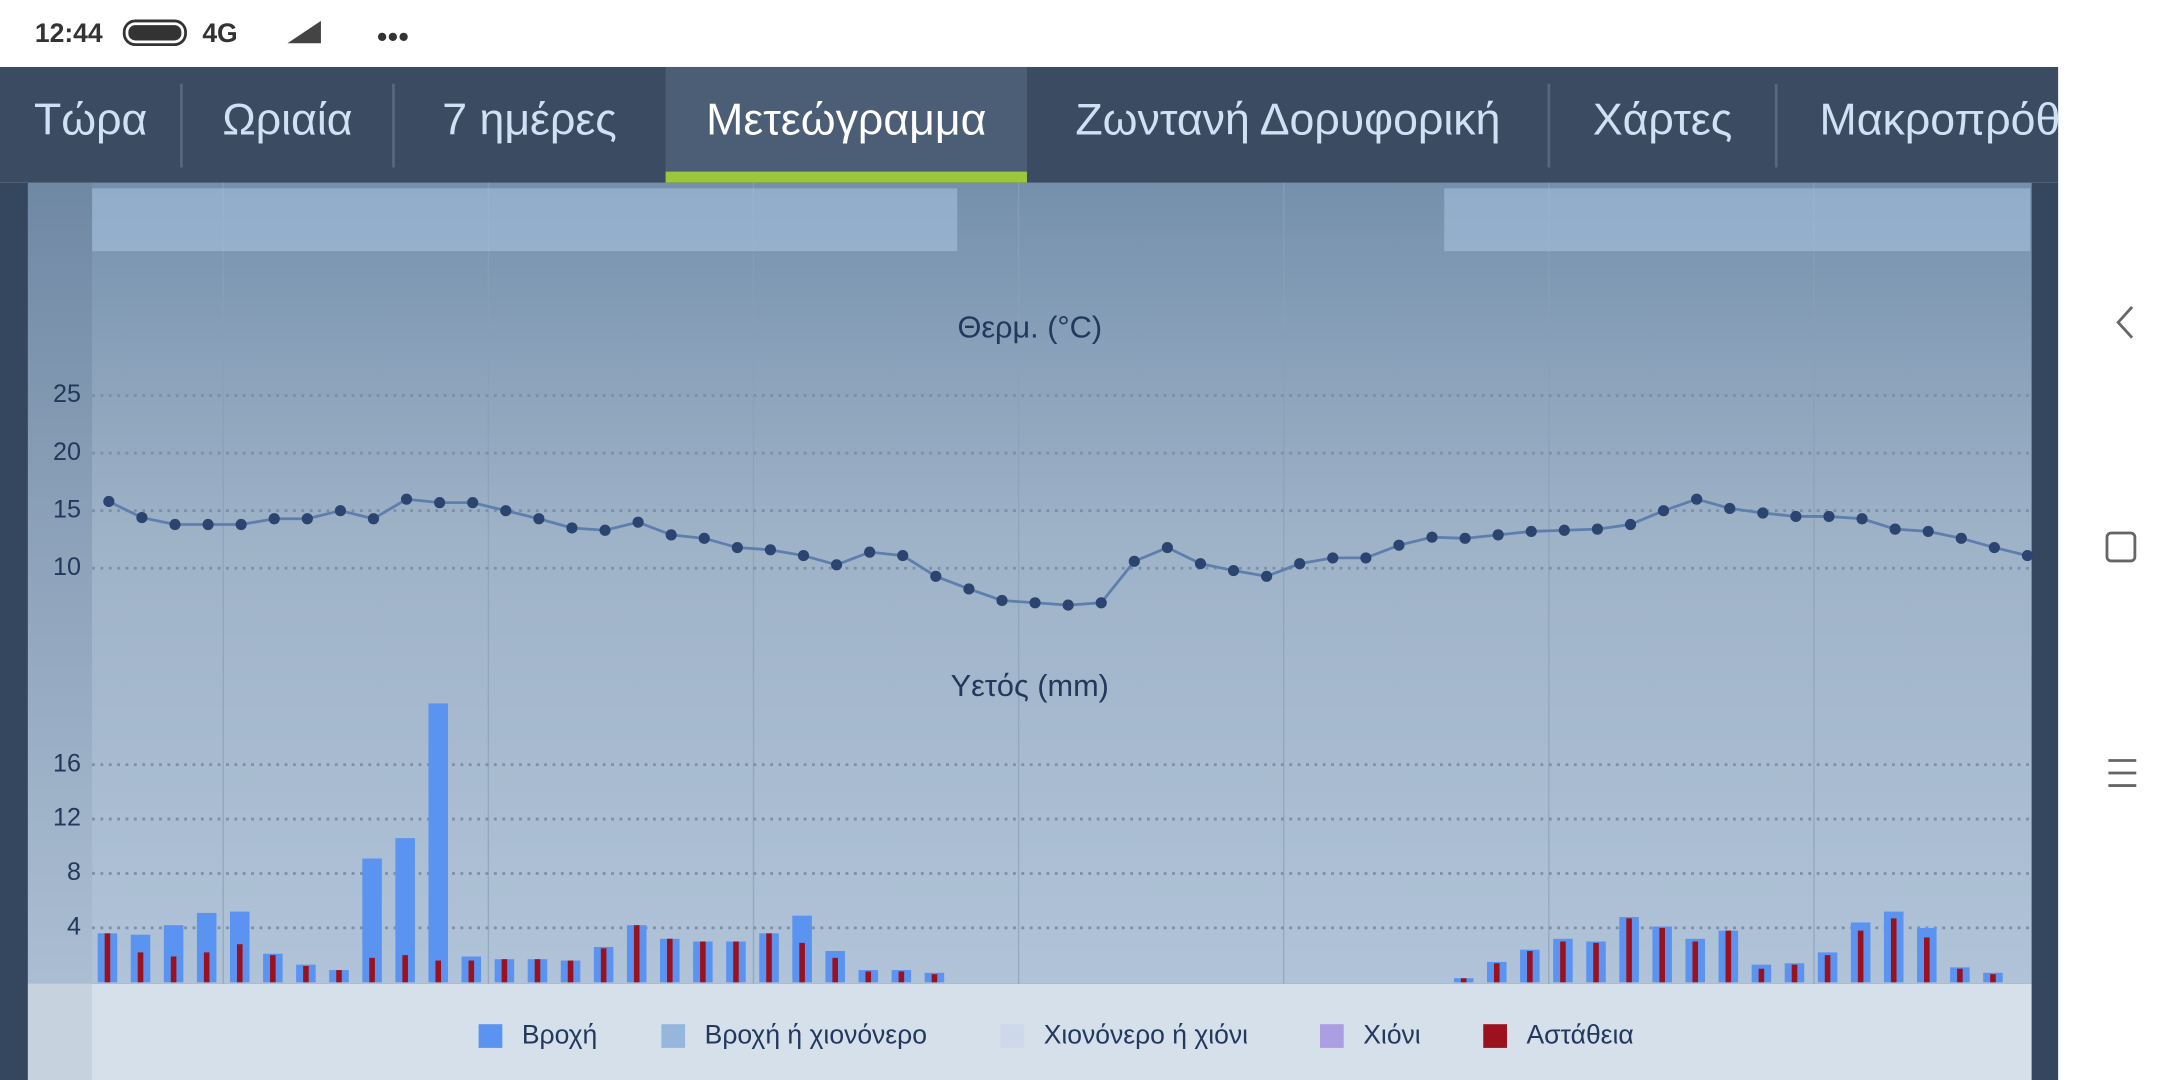 The image size is (2160, 1080). What do you see at coordinates (1061, 220) in the screenshot?
I see `rain-texture` at bounding box center [1061, 220].